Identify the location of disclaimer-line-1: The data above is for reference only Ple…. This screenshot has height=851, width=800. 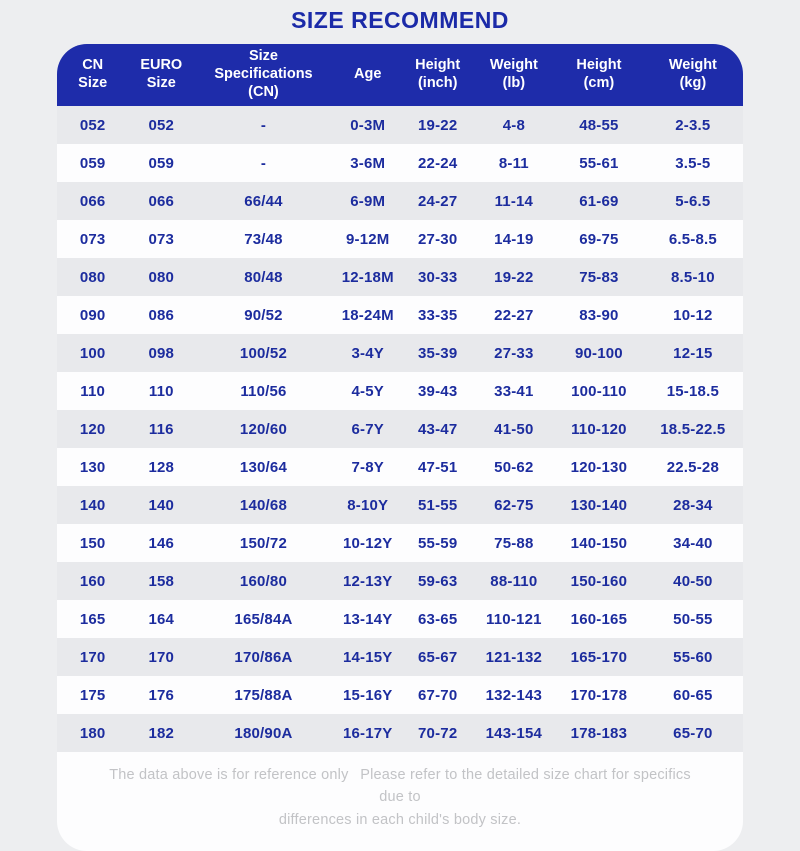
(400, 786).